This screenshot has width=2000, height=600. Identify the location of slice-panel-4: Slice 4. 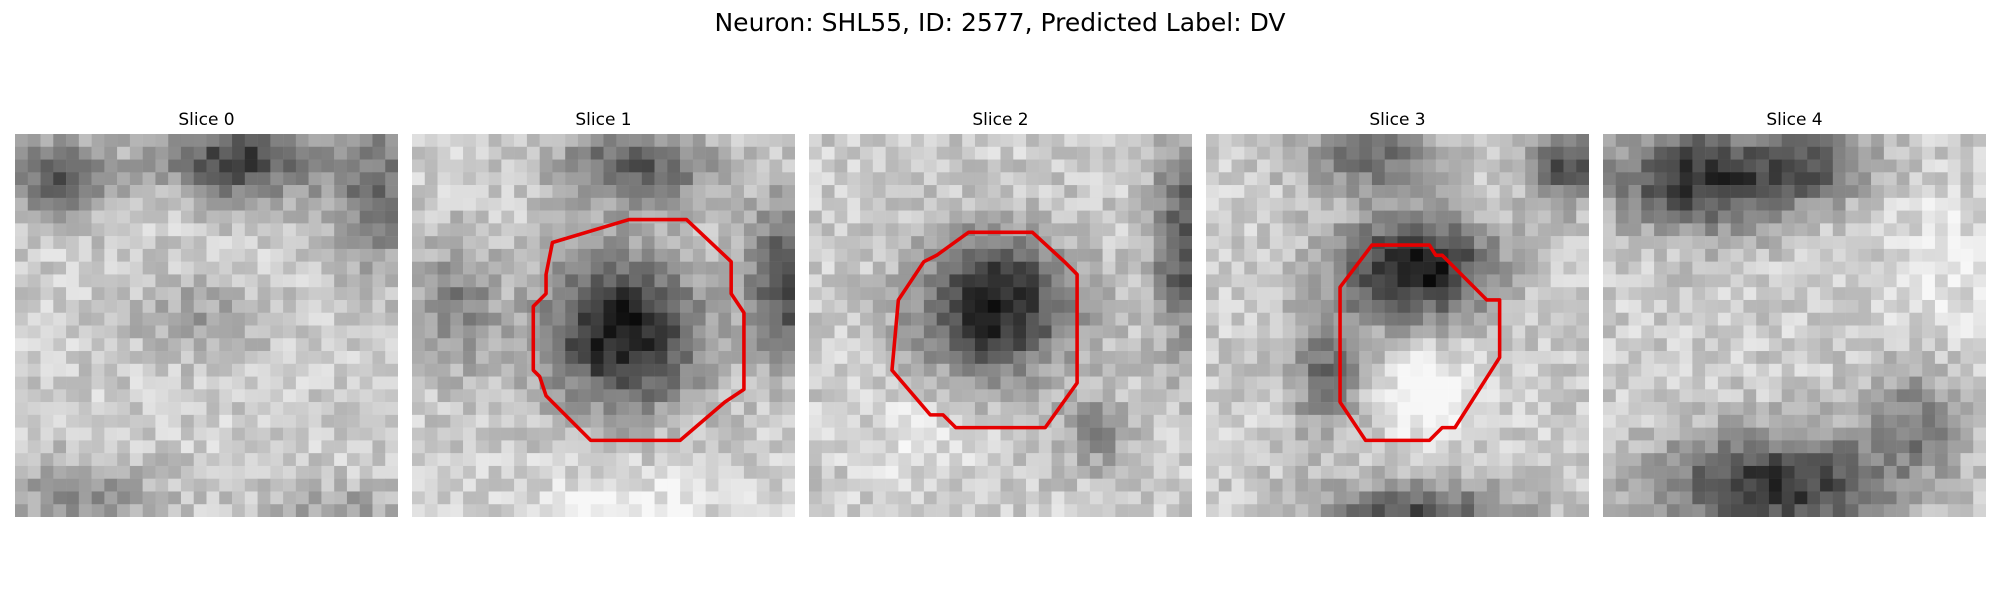
(1794, 312).